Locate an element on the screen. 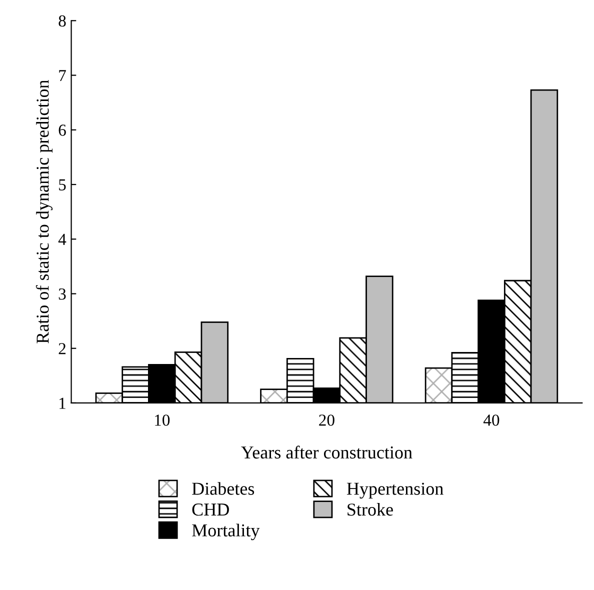 The image size is (594, 590). y-tick-label: 7 is located at coordinates (62, 76).